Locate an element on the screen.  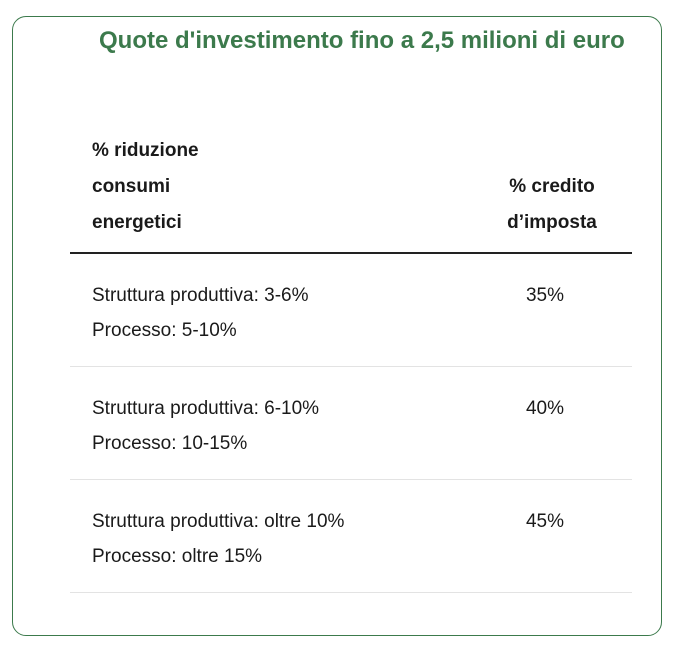
process-range: Processo: 10-15% is located at coordinates (170, 443).